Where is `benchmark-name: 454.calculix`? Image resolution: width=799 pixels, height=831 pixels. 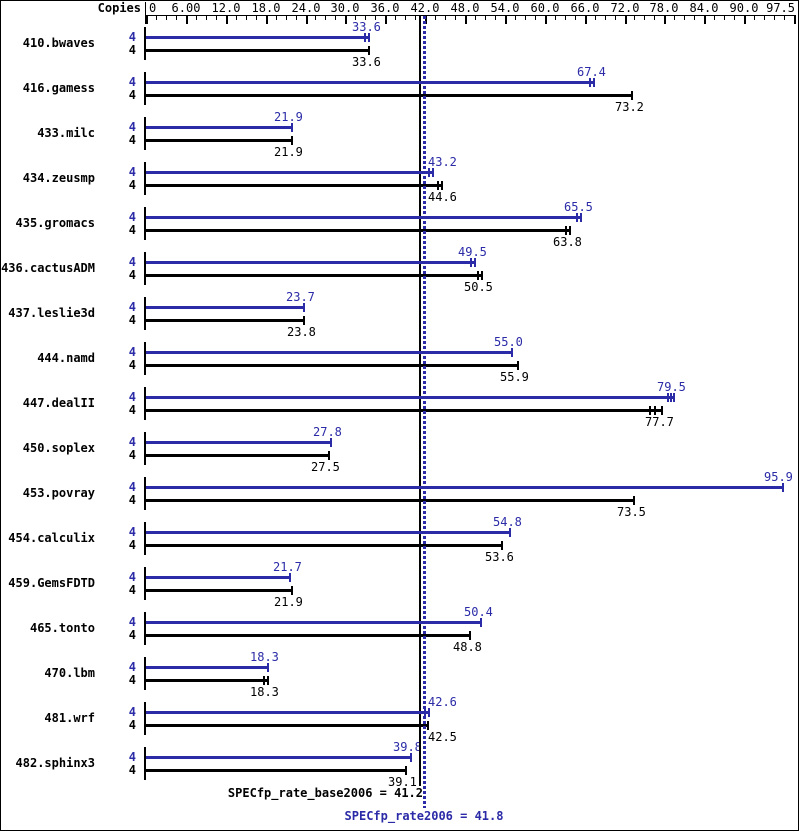 benchmark-name: 454.calculix is located at coordinates (51, 538).